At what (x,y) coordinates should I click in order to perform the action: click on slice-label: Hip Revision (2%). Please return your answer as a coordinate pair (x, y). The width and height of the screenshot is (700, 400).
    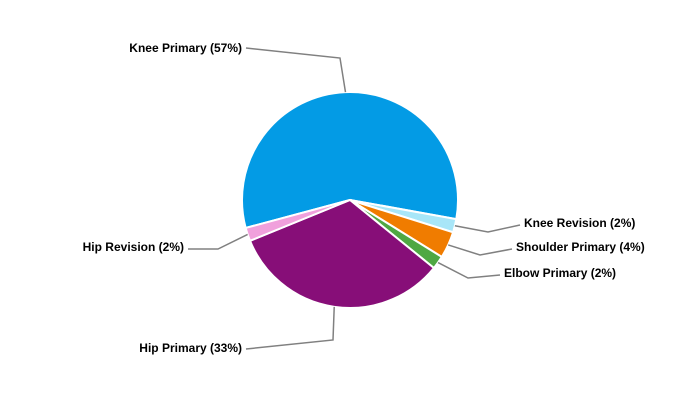
    Looking at the image, I should click on (133, 247).